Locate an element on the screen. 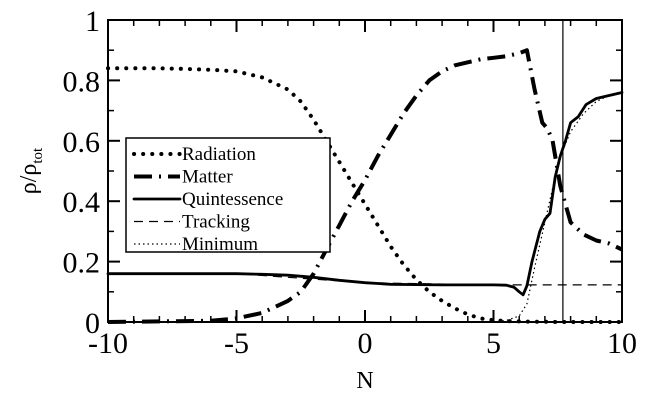 This screenshot has width=657, height=396. y-axis-label: ρ/ρtot is located at coordinates (31, 170).